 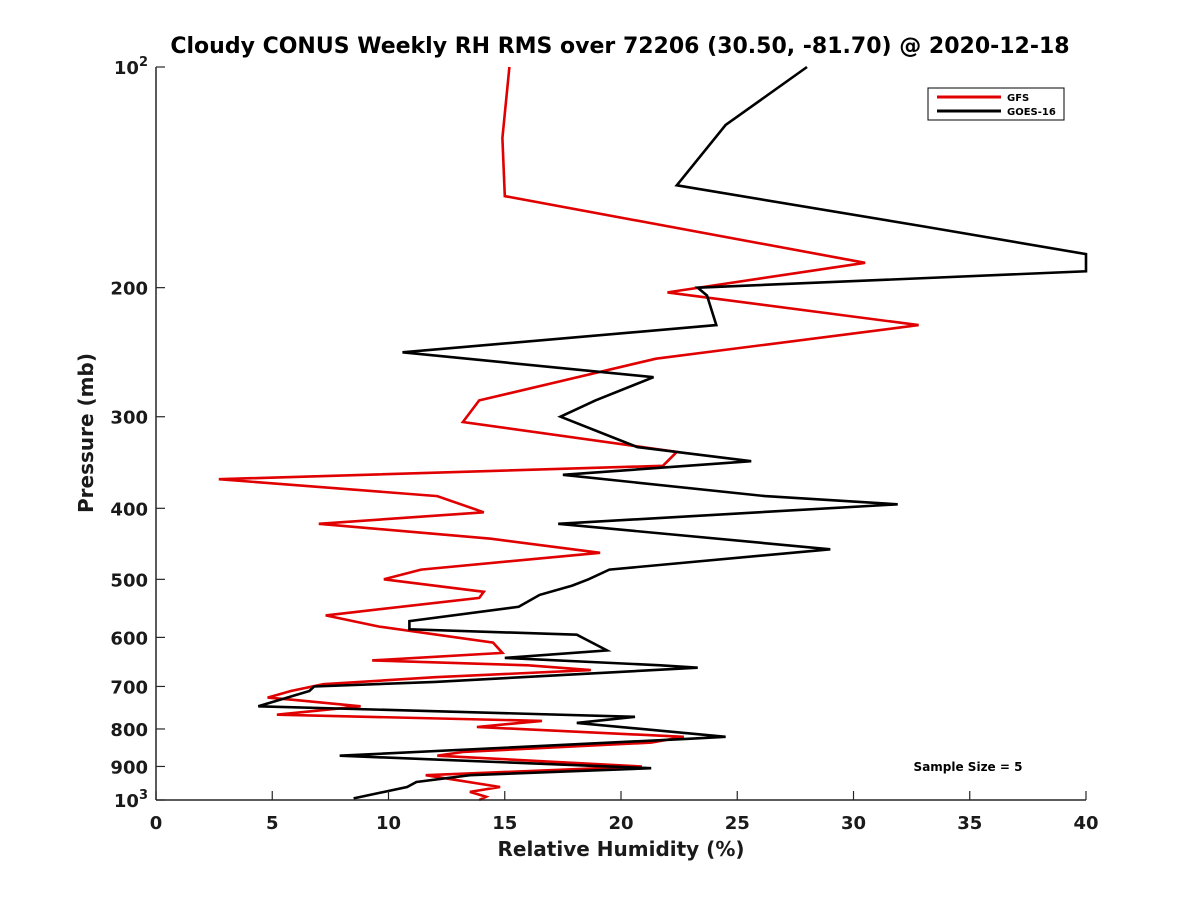 I want to click on x-tick-label: 0, so click(x=156, y=823).